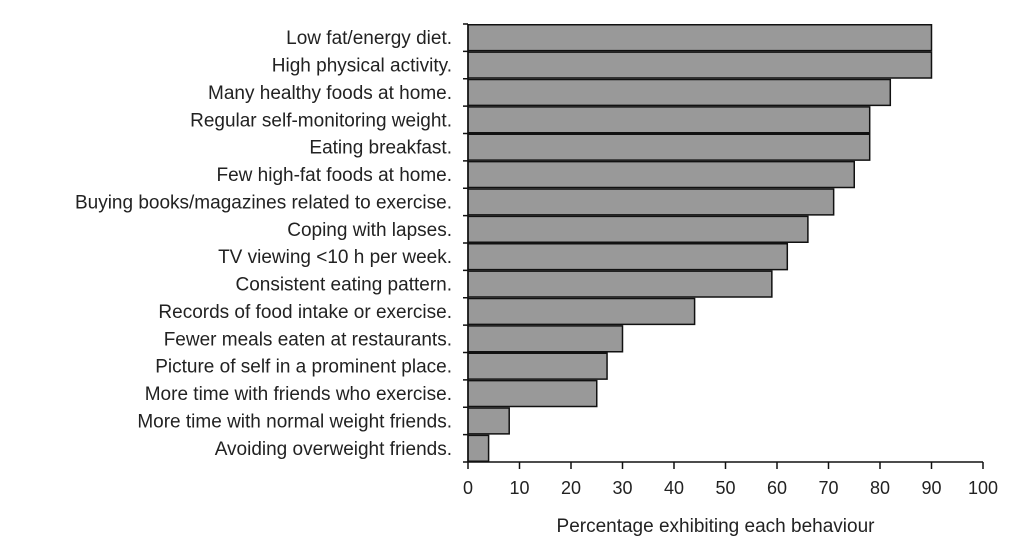  What do you see at coordinates (308, 339) in the screenshot?
I see `category-label: Fewer meals eaten at restaurants.` at bounding box center [308, 339].